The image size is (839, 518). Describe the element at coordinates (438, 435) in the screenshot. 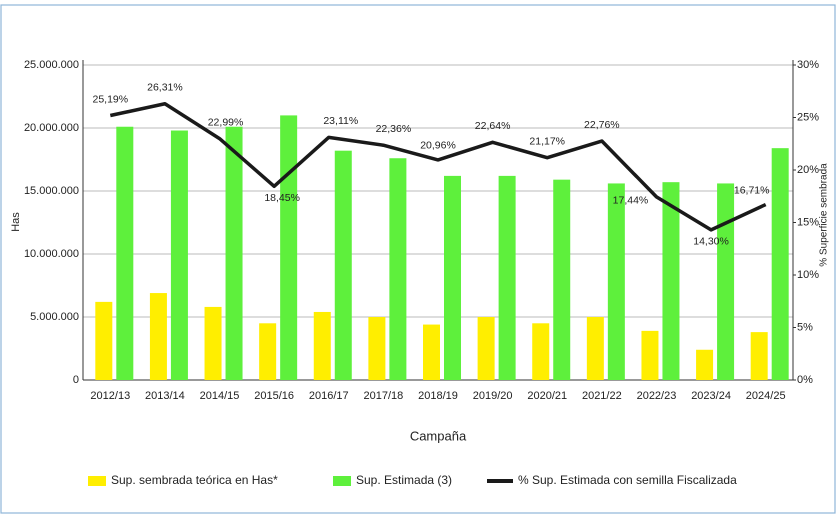

I see `x-axis-title: Campaña` at that location.